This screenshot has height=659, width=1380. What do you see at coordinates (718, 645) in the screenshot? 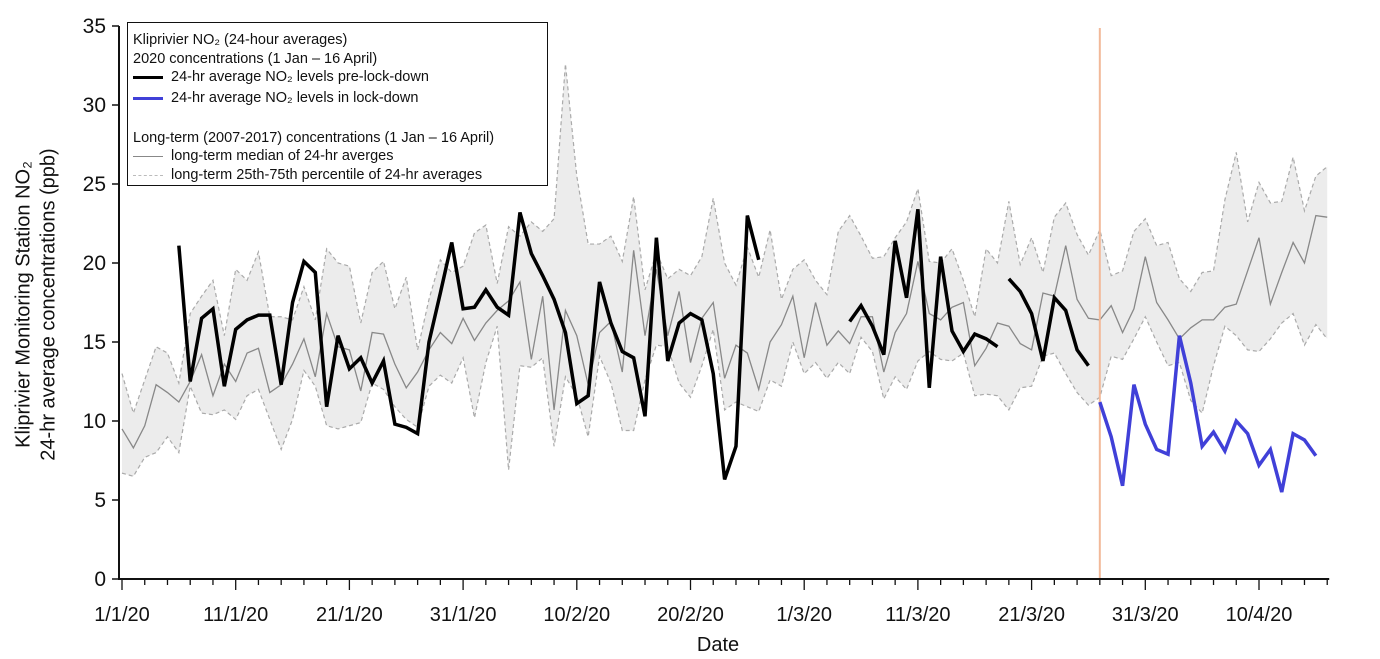
I see `x-axis-label: Date` at bounding box center [718, 645].